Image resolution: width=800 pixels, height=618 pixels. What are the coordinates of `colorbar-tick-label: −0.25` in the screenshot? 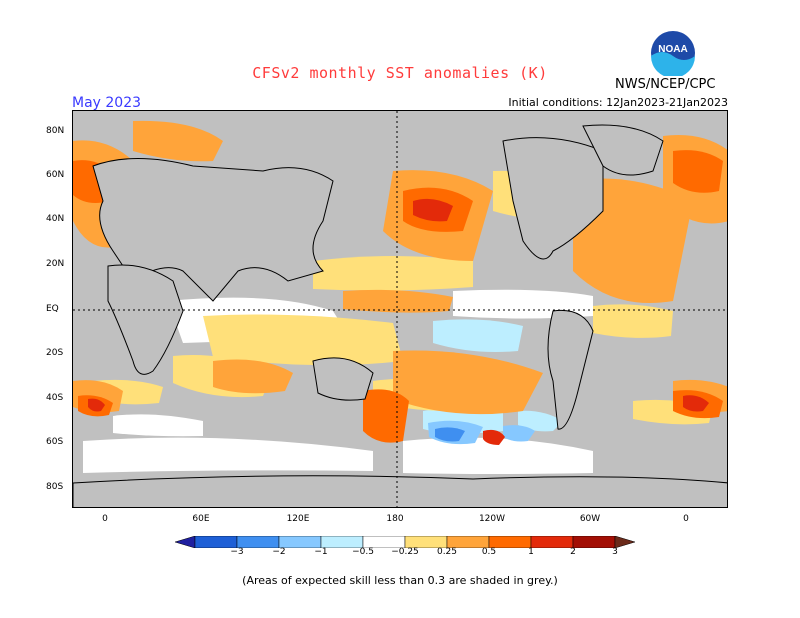 It's located at (405, 552).